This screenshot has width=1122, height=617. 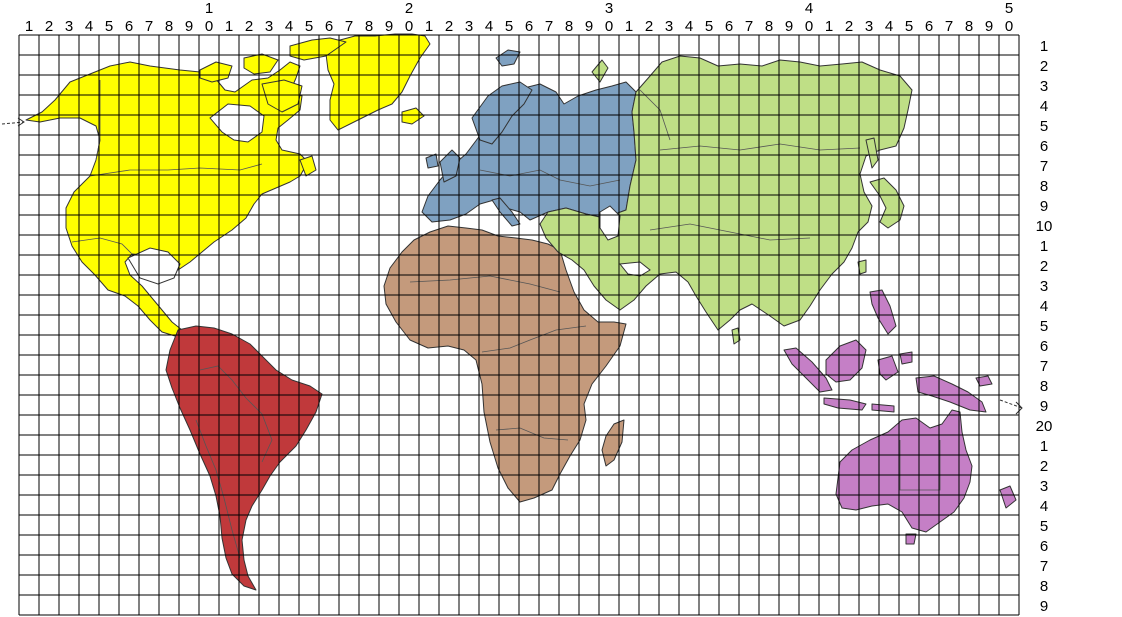 I want to click on column-tens-labels: 1 2 3 4 5, so click(x=609, y=8).